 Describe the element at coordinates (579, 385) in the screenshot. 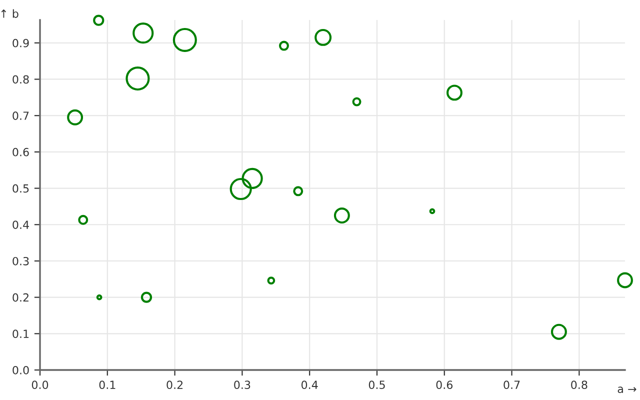

I see `x-tick-label: 0.8` at that location.